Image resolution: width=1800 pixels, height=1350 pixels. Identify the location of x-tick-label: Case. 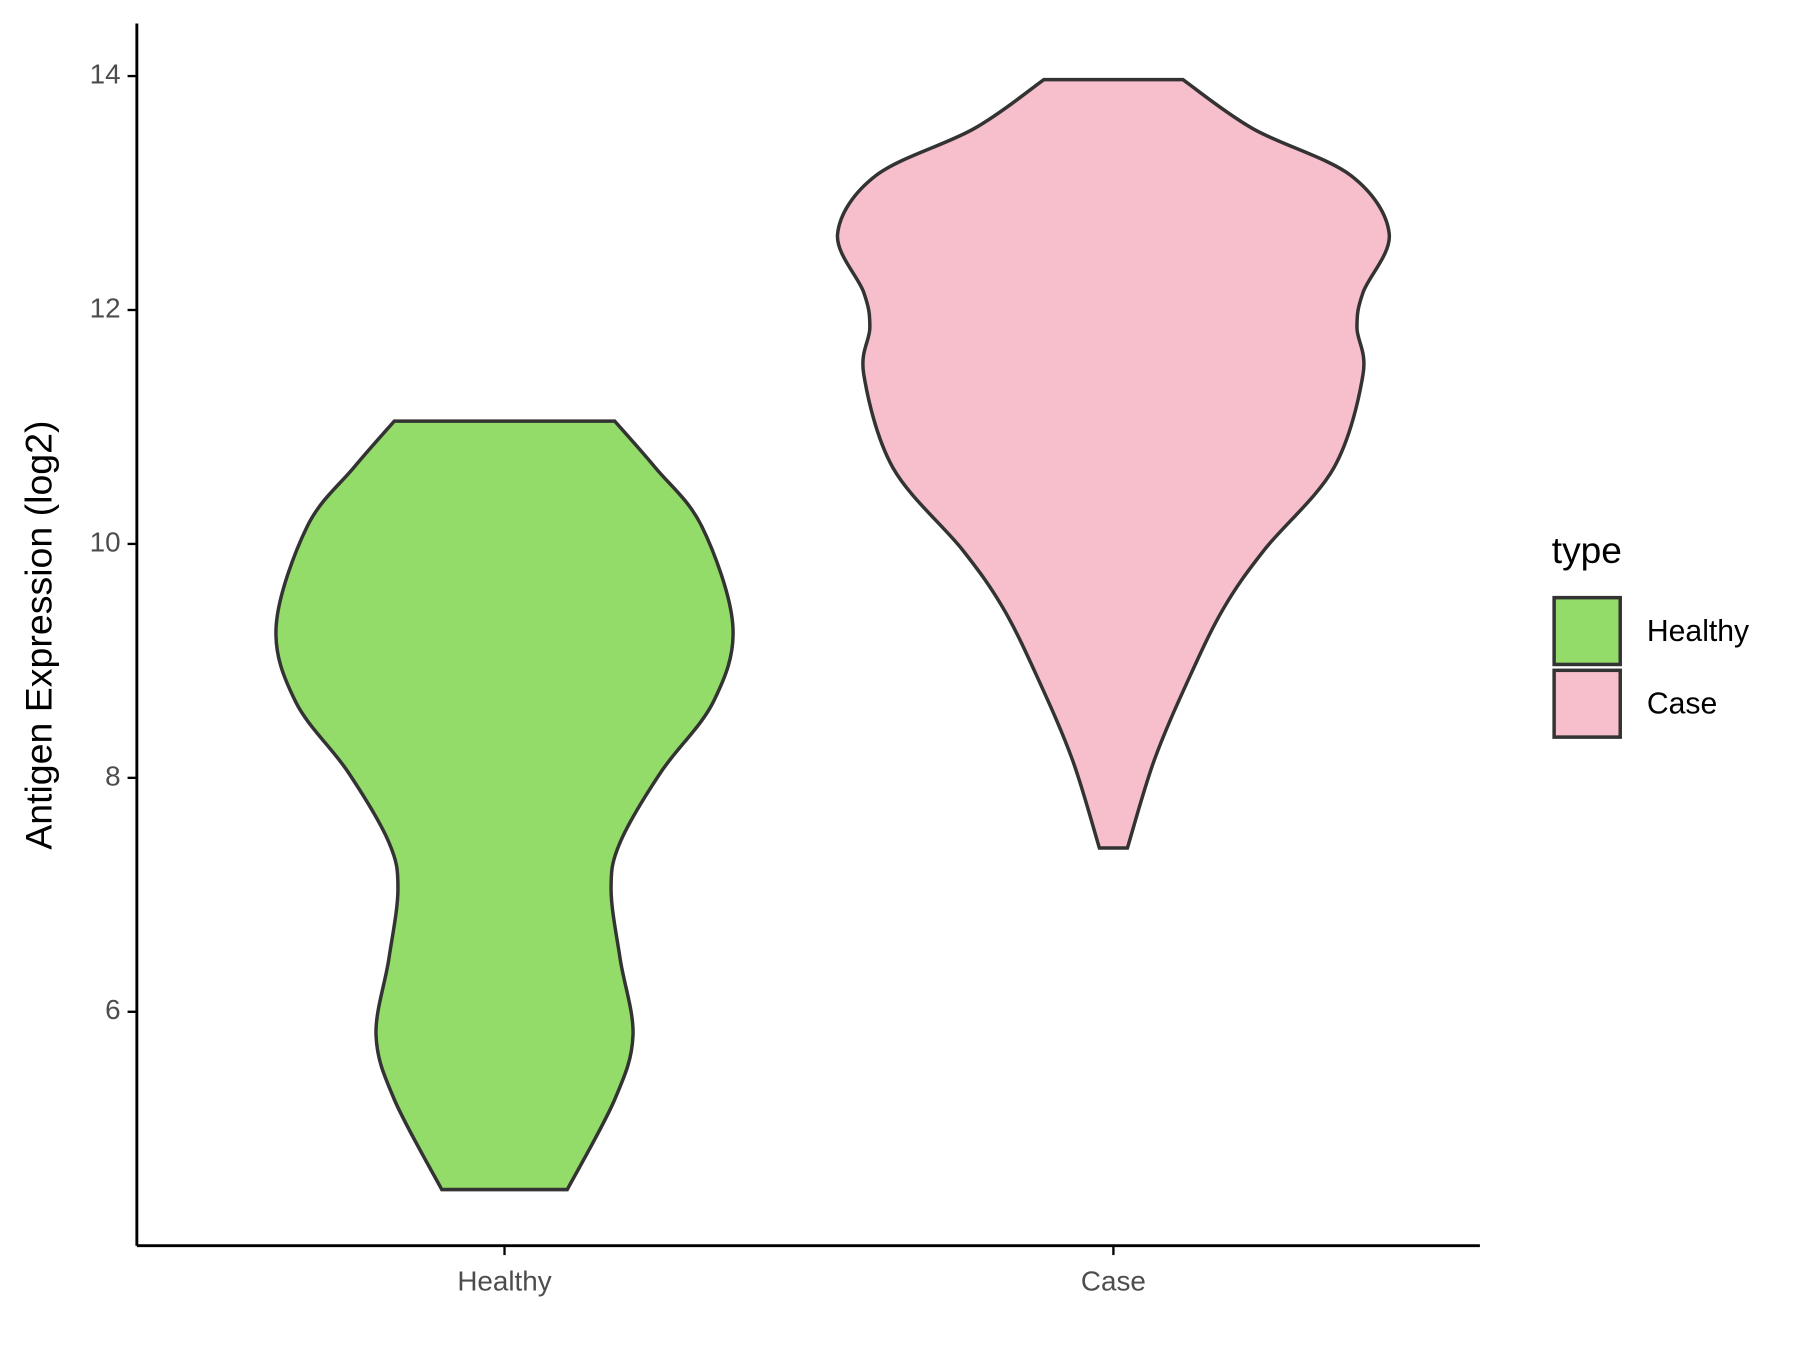
(1113, 1281).